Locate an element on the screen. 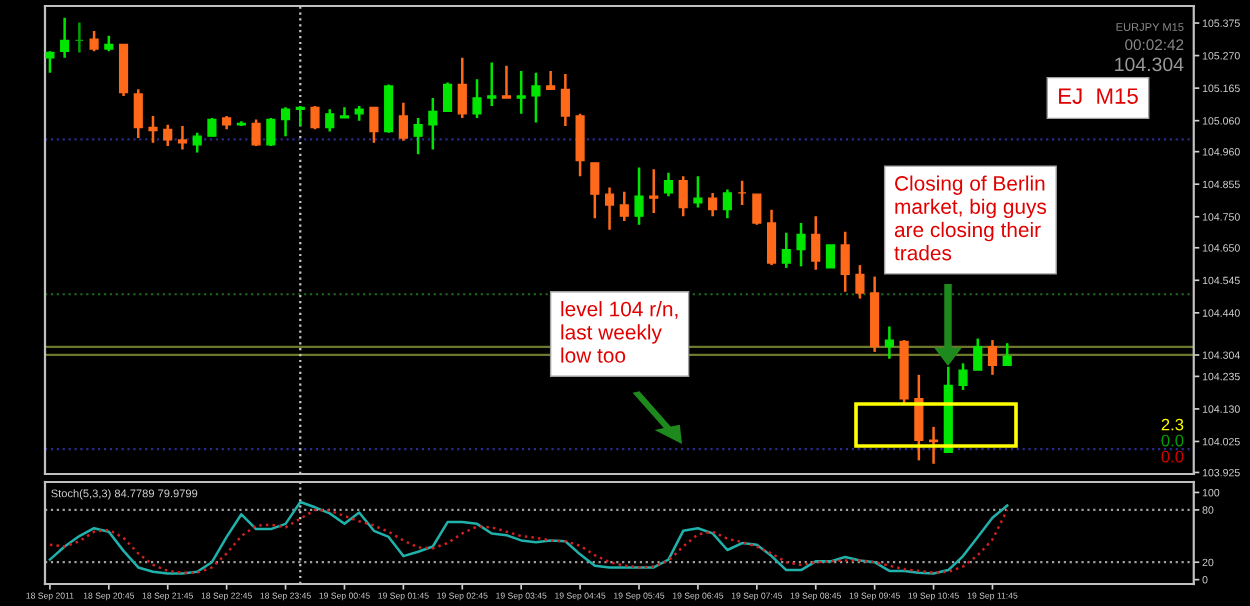 Image resolution: width=1250 pixels, height=606 pixels. annotation: 104.304 is located at coordinates (1149, 64).